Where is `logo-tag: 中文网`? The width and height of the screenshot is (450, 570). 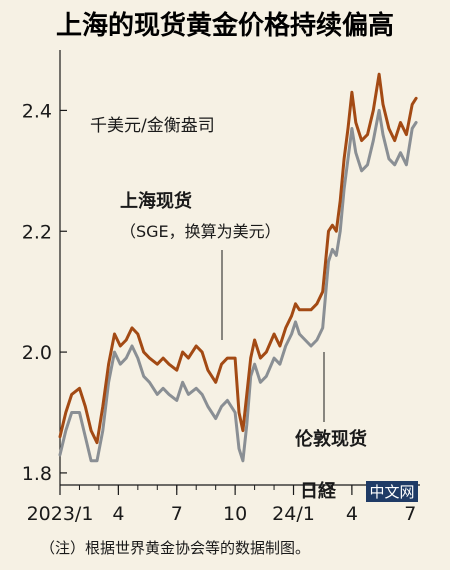 logo-tag: 中文网 is located at coordinates (391, 492).